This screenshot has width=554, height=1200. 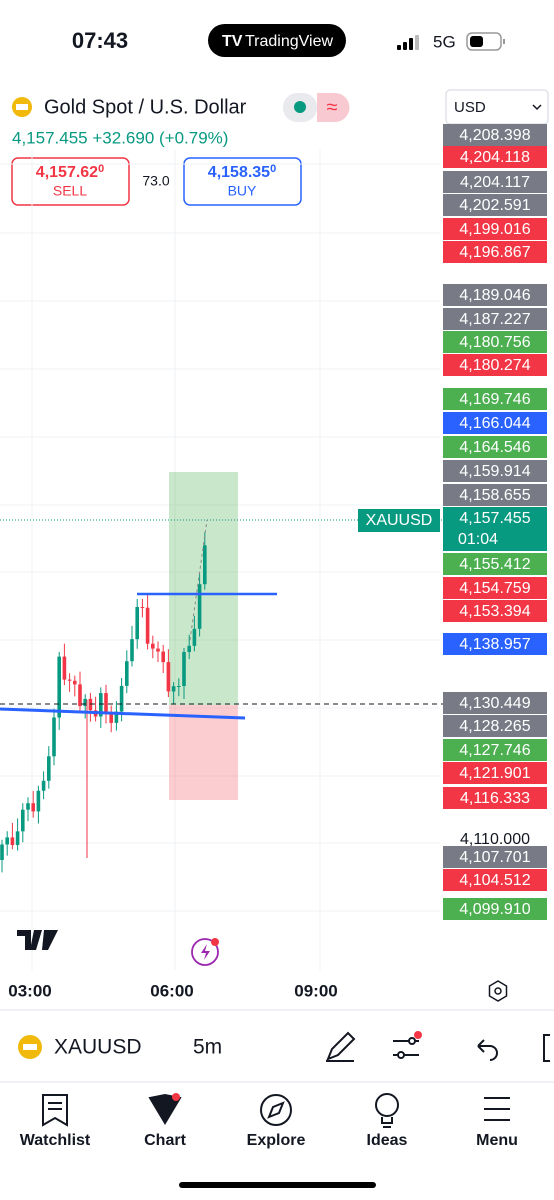 What do you see at coordinates (101, 169) in the screenshot?
I see `sell-price-super: 0` at bounding box center [101, 169].